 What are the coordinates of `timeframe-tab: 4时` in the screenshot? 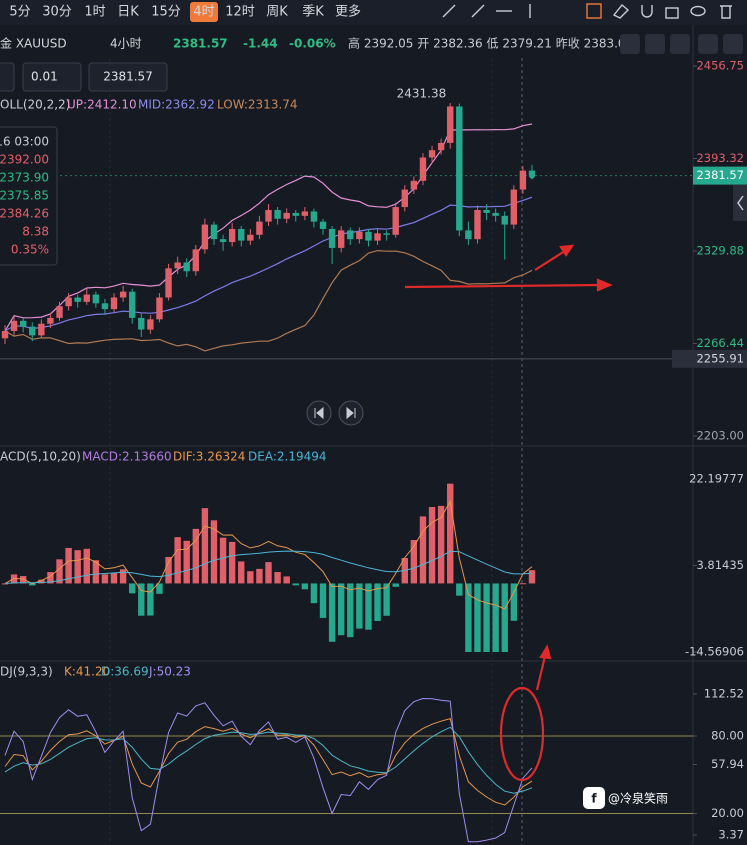 It's located at (203, 12).